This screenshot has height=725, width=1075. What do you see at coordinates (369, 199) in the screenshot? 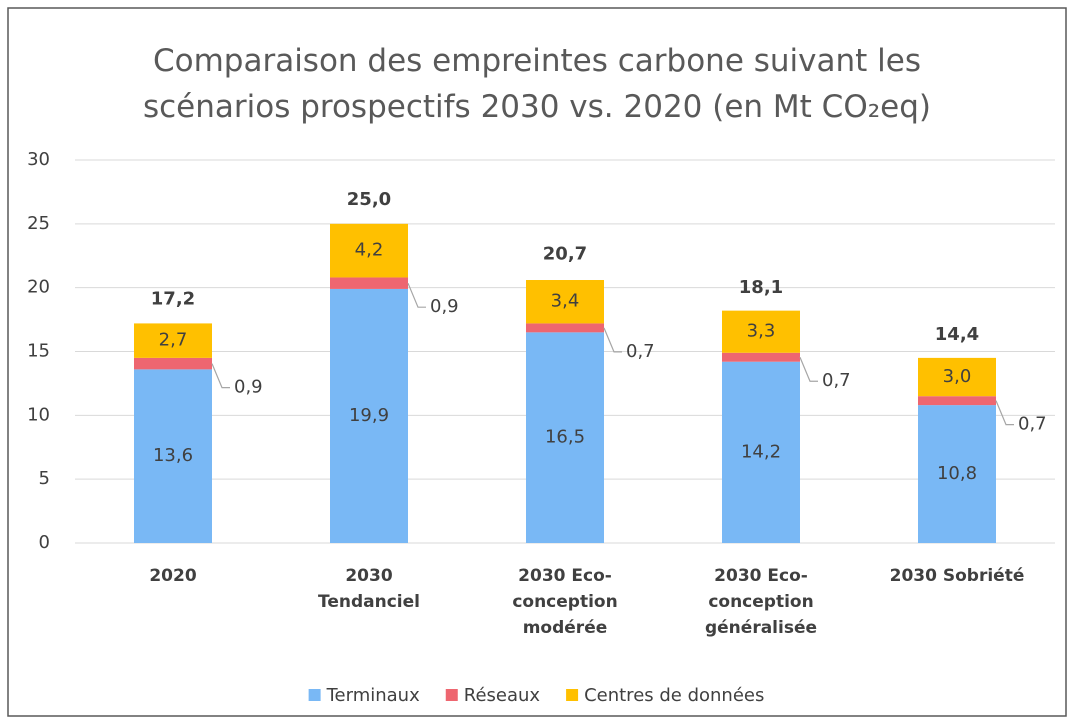
I see `total-label: 25,0` at bounding box center [369, 199].